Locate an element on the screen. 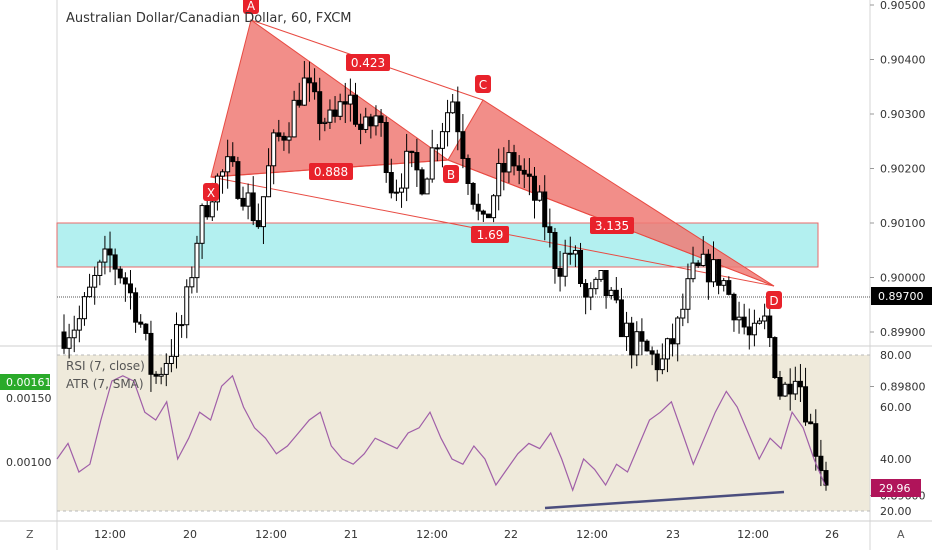  point-label-a: A is located at coordinates (251, 7).